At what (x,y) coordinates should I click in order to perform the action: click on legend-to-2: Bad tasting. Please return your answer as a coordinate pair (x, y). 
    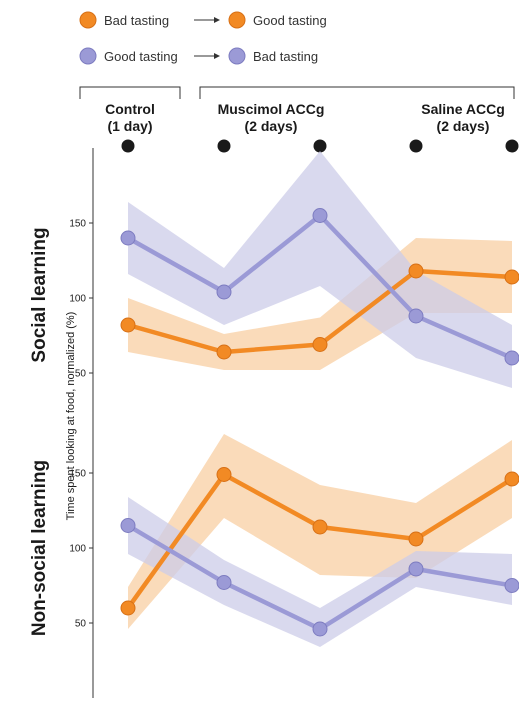
    Looking at the image, I should click on (285, 56).